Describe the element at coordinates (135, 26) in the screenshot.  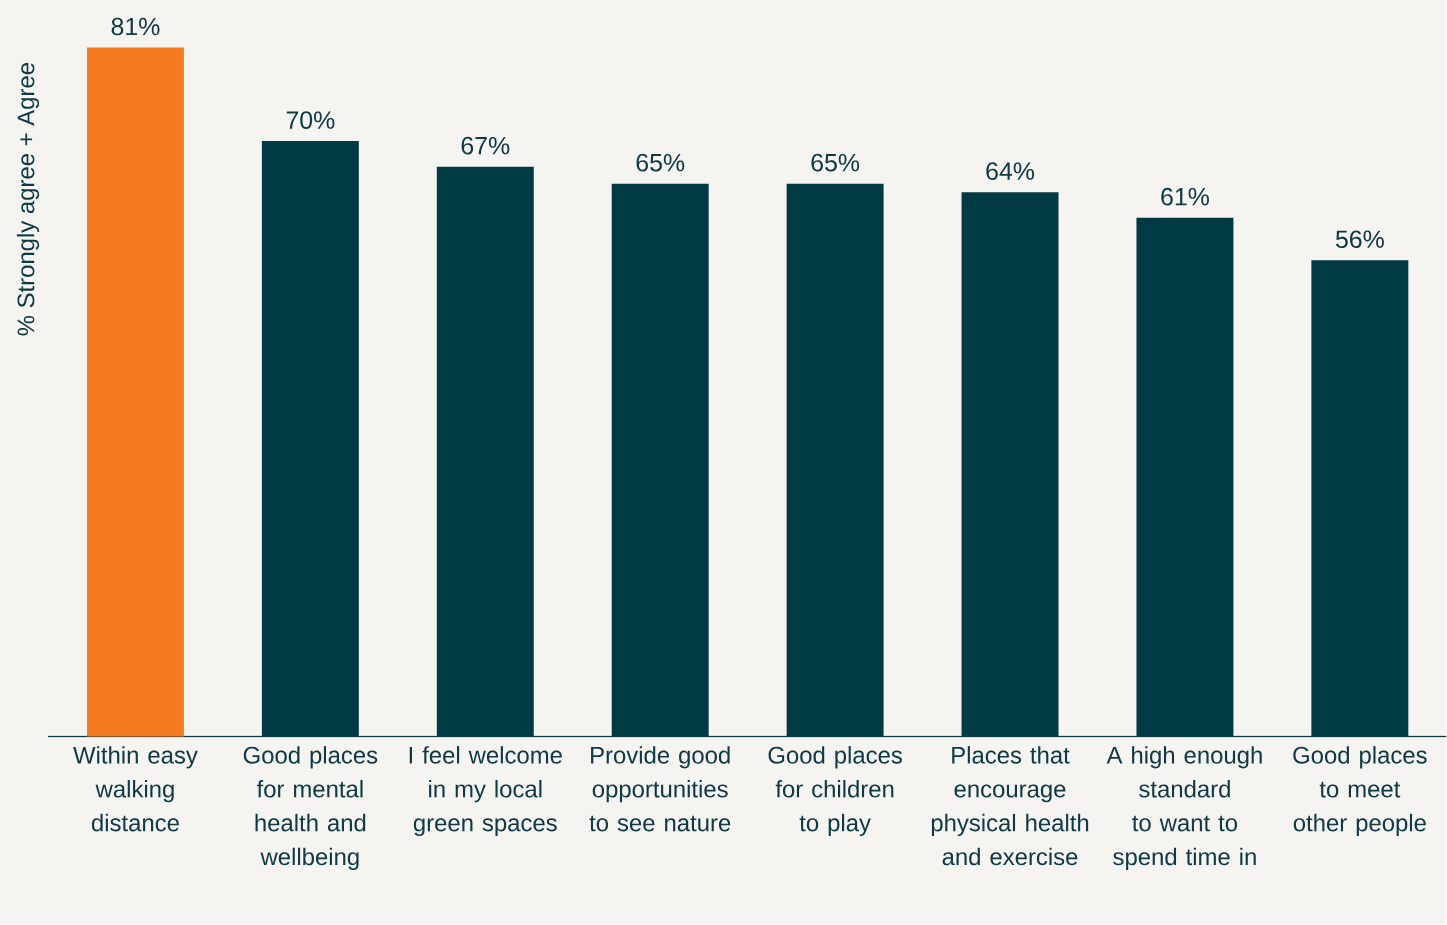
I see `data-label: 81%` at that location.